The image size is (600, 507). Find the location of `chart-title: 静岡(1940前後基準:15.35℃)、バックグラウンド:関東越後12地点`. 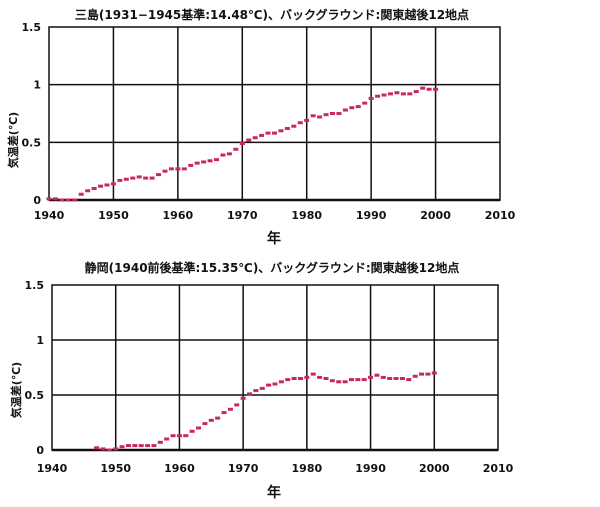

chart-title: 静岡(1940前後基準:15.35℃)、バックグラウンド:関東越後12地点 is located at coordinates (272, 267).